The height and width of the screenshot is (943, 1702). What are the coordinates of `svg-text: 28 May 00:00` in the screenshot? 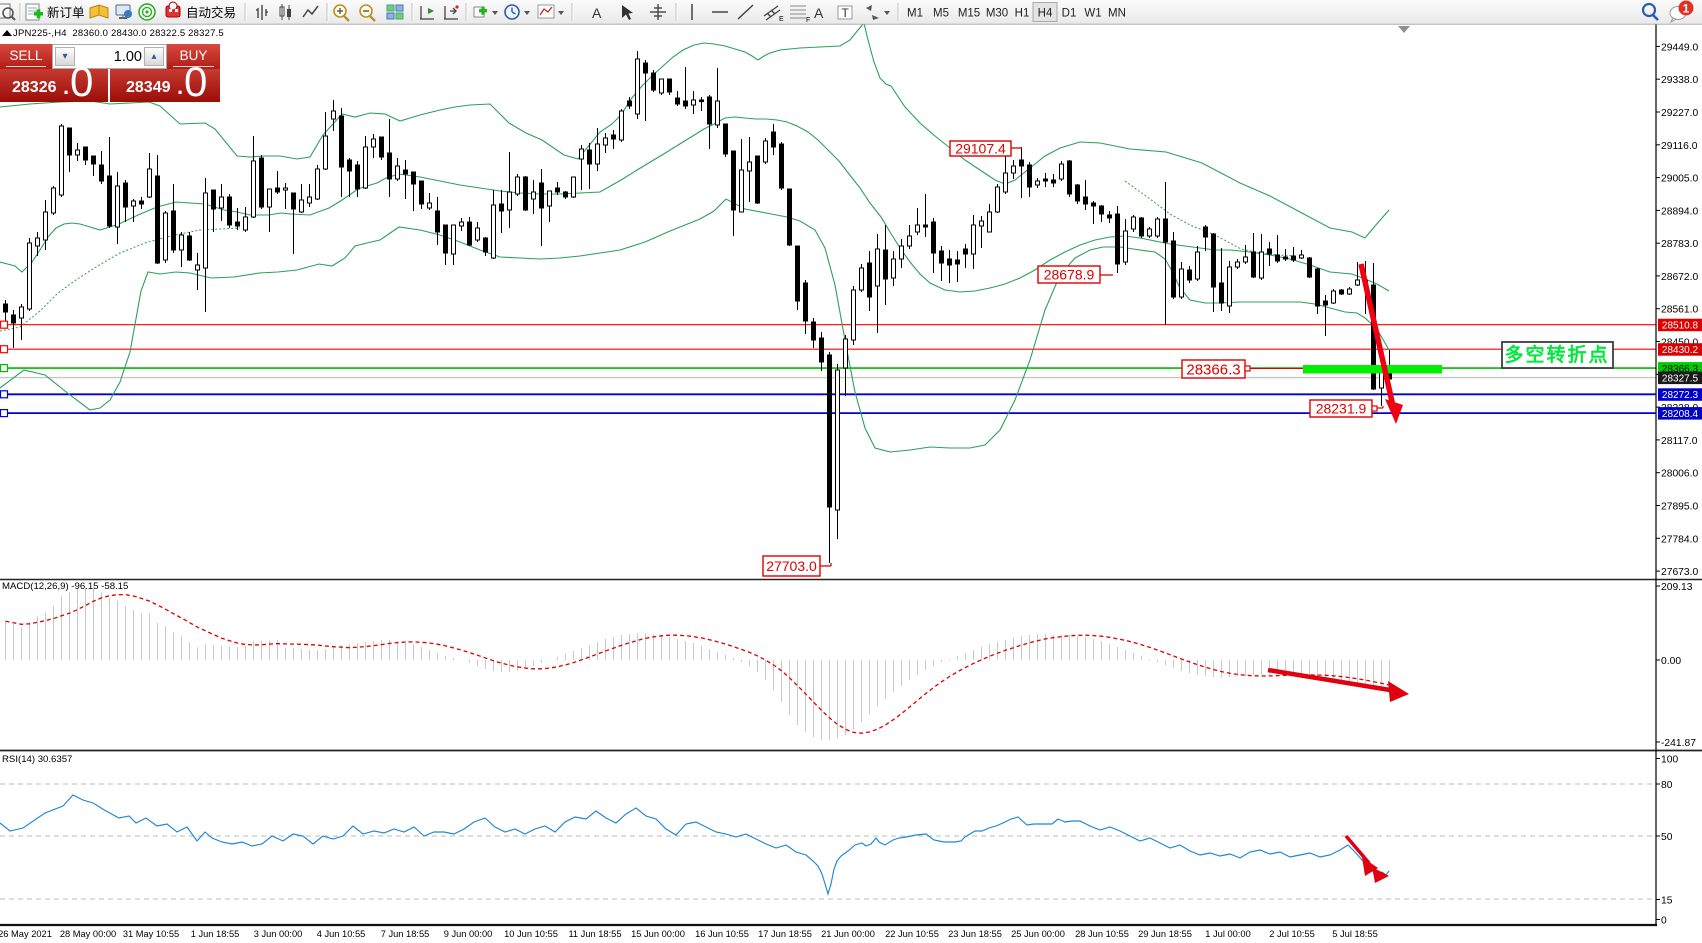 It's located at (88, 934).